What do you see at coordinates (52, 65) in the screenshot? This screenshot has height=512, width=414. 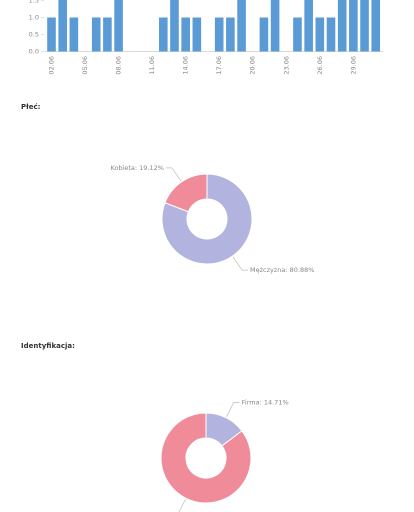 I see `x-tick-label: 02.06` at bounding box center [52, 65].